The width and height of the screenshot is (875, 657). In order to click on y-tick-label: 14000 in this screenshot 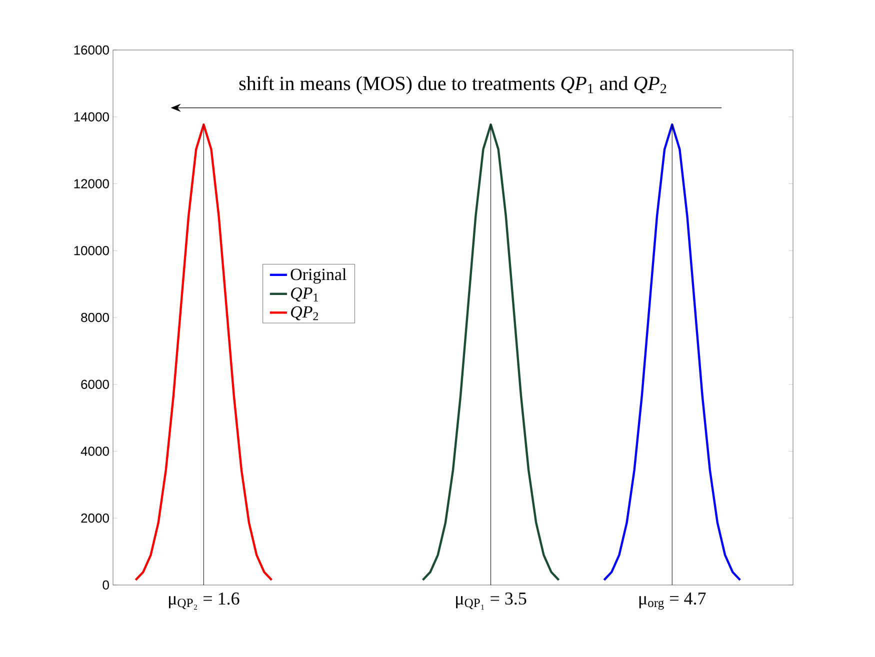, I will do `click(91, 117)`.